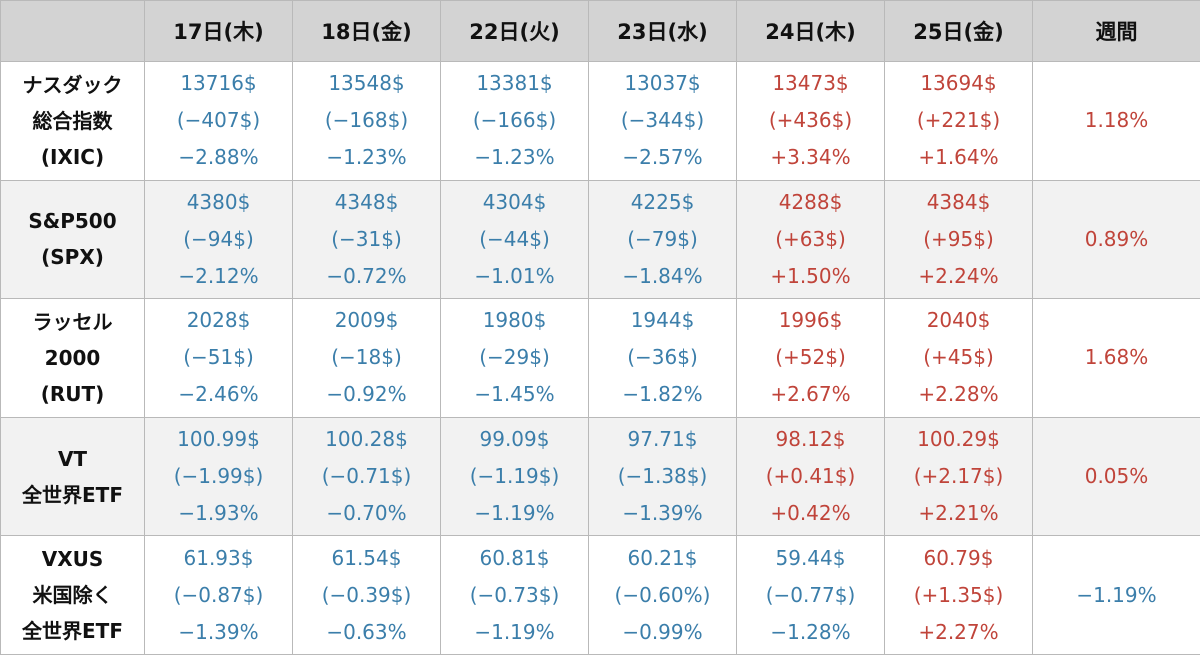  I want to click on percent-change: −0.72%, so click(366, 275).